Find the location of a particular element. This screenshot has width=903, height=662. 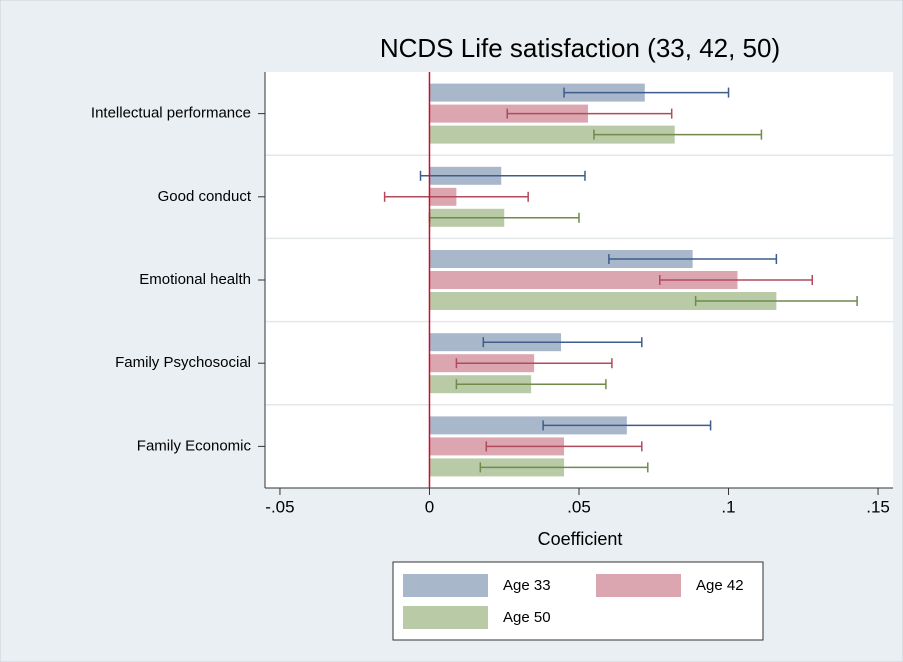

chart-title: NCDS Life satisfaction (33, 42, 50) is located at coordinates (580, 48).